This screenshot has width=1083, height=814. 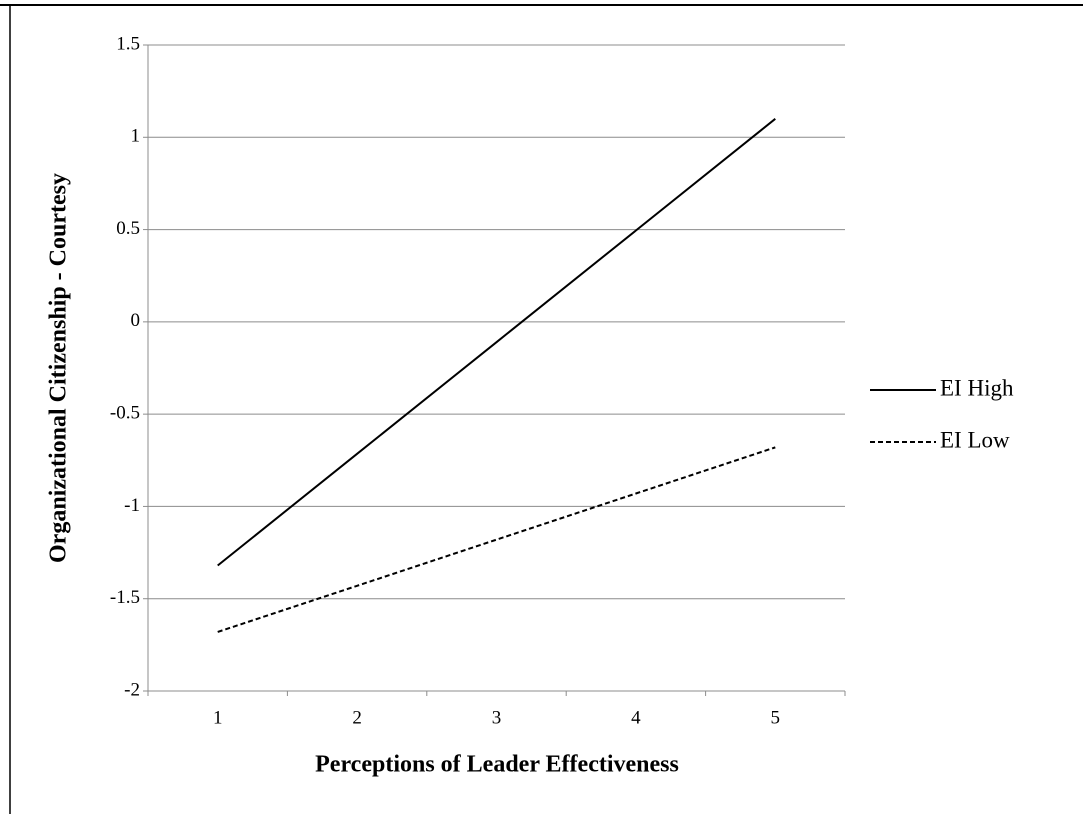 I want to click on x-axis-title: Perceptions of Leader Effectiveness, so click(x=497, y=765).